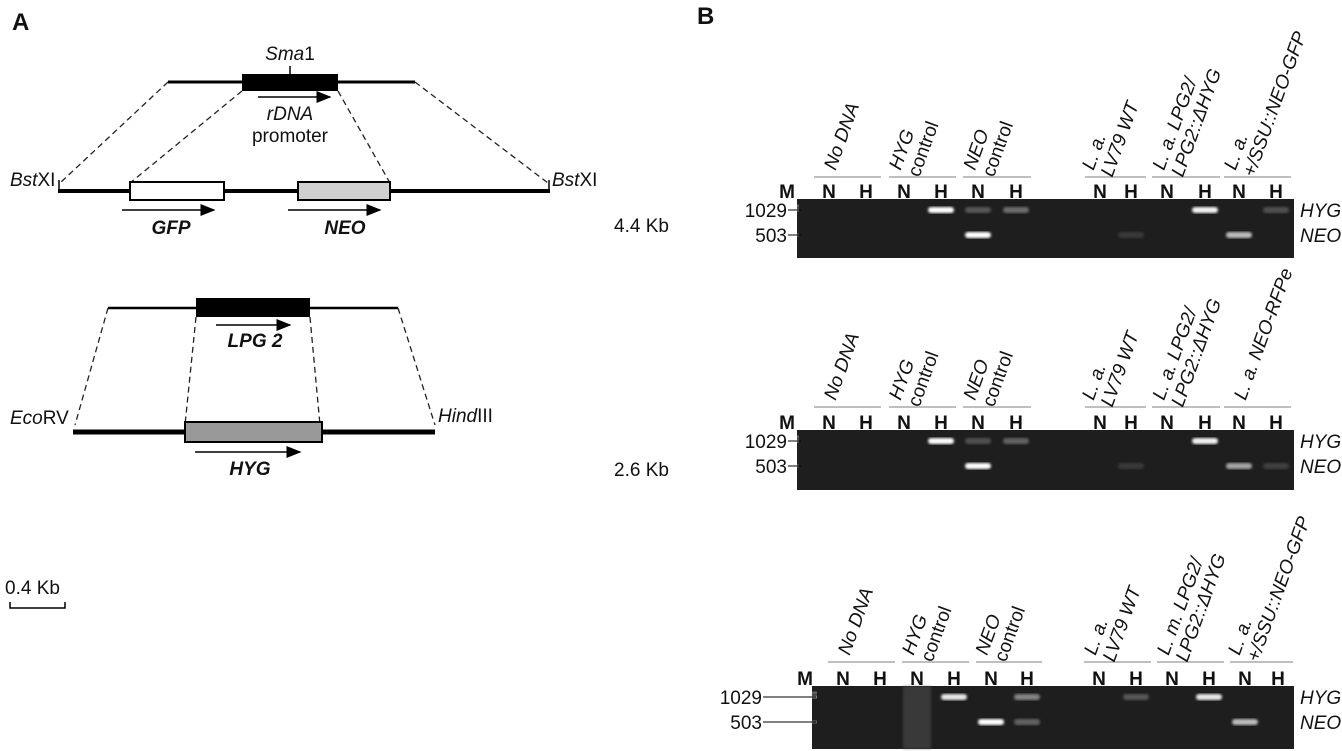 This screenshot has height=751, width=1342. What do you see at coordinates (170, 228) in the screenshot?
I see `gene-label: GFP` at bounding box center [170, 228].